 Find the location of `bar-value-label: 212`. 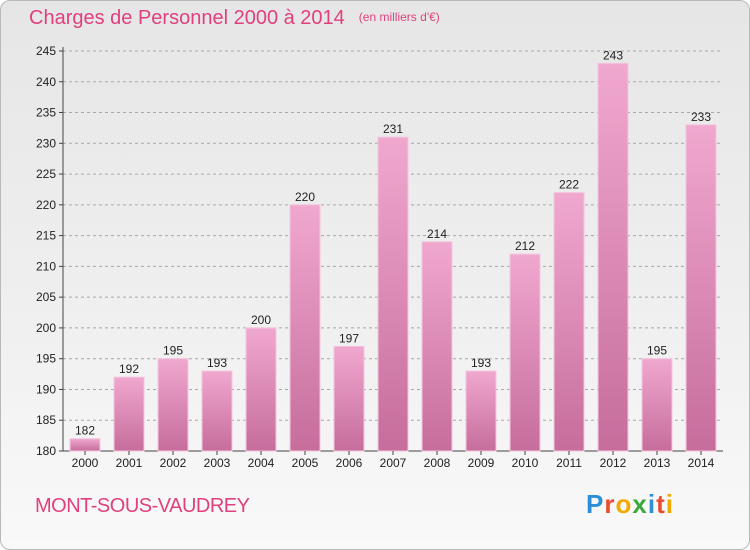

bar-value-label: 212 is located at coordinates (525, 246).